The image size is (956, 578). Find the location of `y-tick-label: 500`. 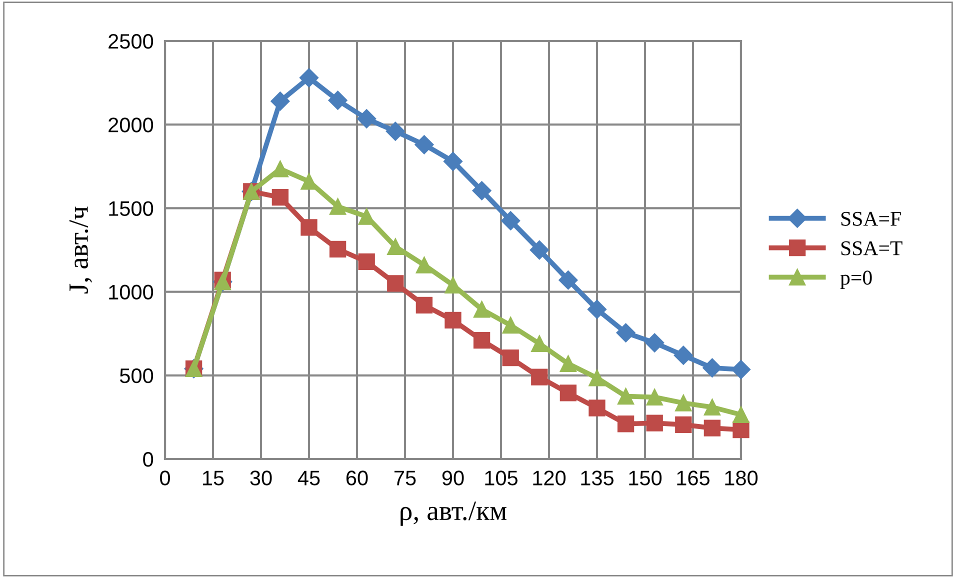

y-tick-label: 500 is located at coordinates (137, 376).